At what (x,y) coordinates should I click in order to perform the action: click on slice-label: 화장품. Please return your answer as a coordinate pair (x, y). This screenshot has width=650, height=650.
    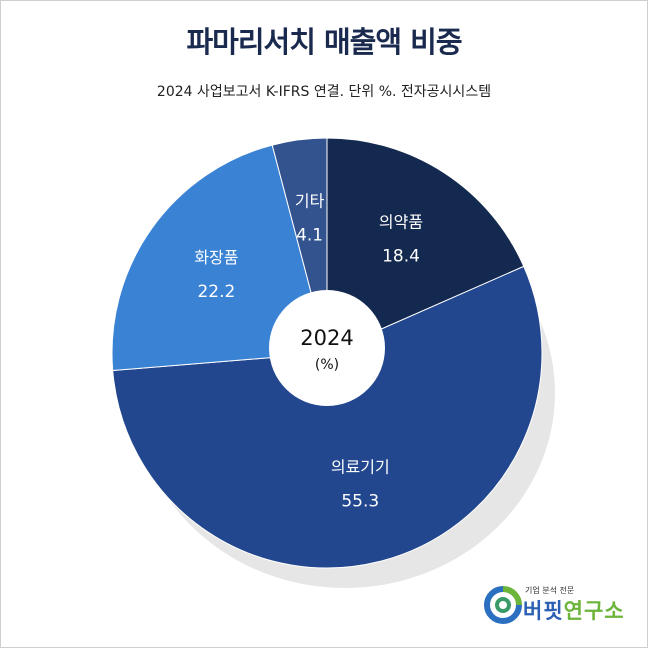
    Looking at the image, I should click on (216, 257).